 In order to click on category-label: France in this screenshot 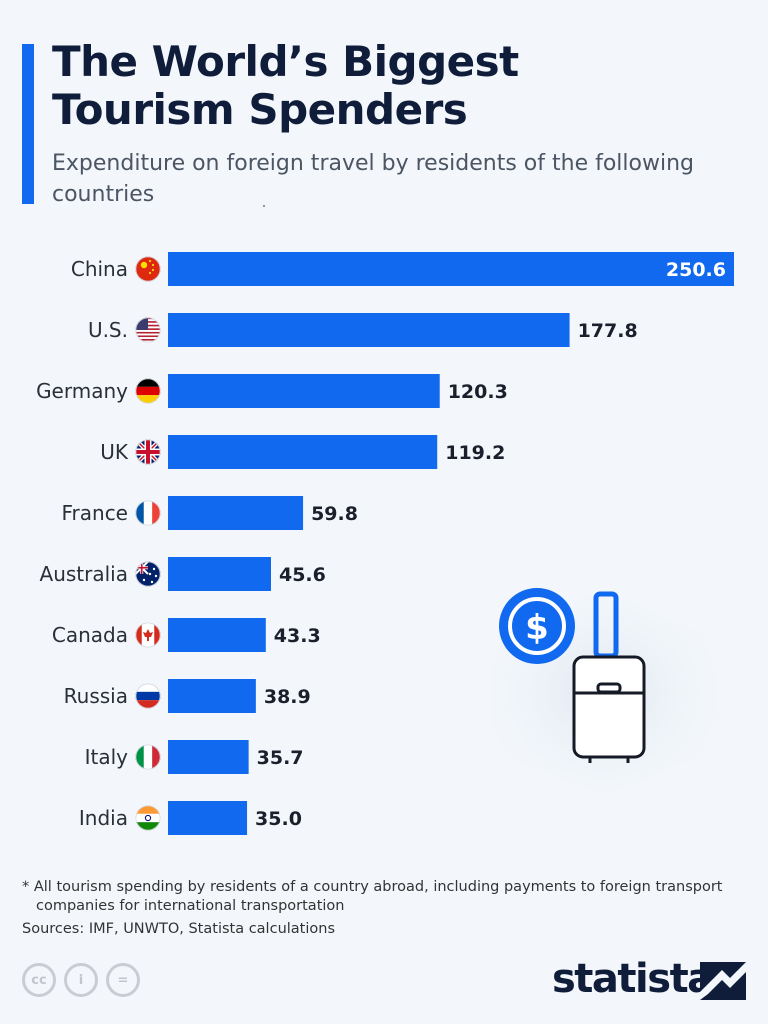, I will do `click(94, 513)`.